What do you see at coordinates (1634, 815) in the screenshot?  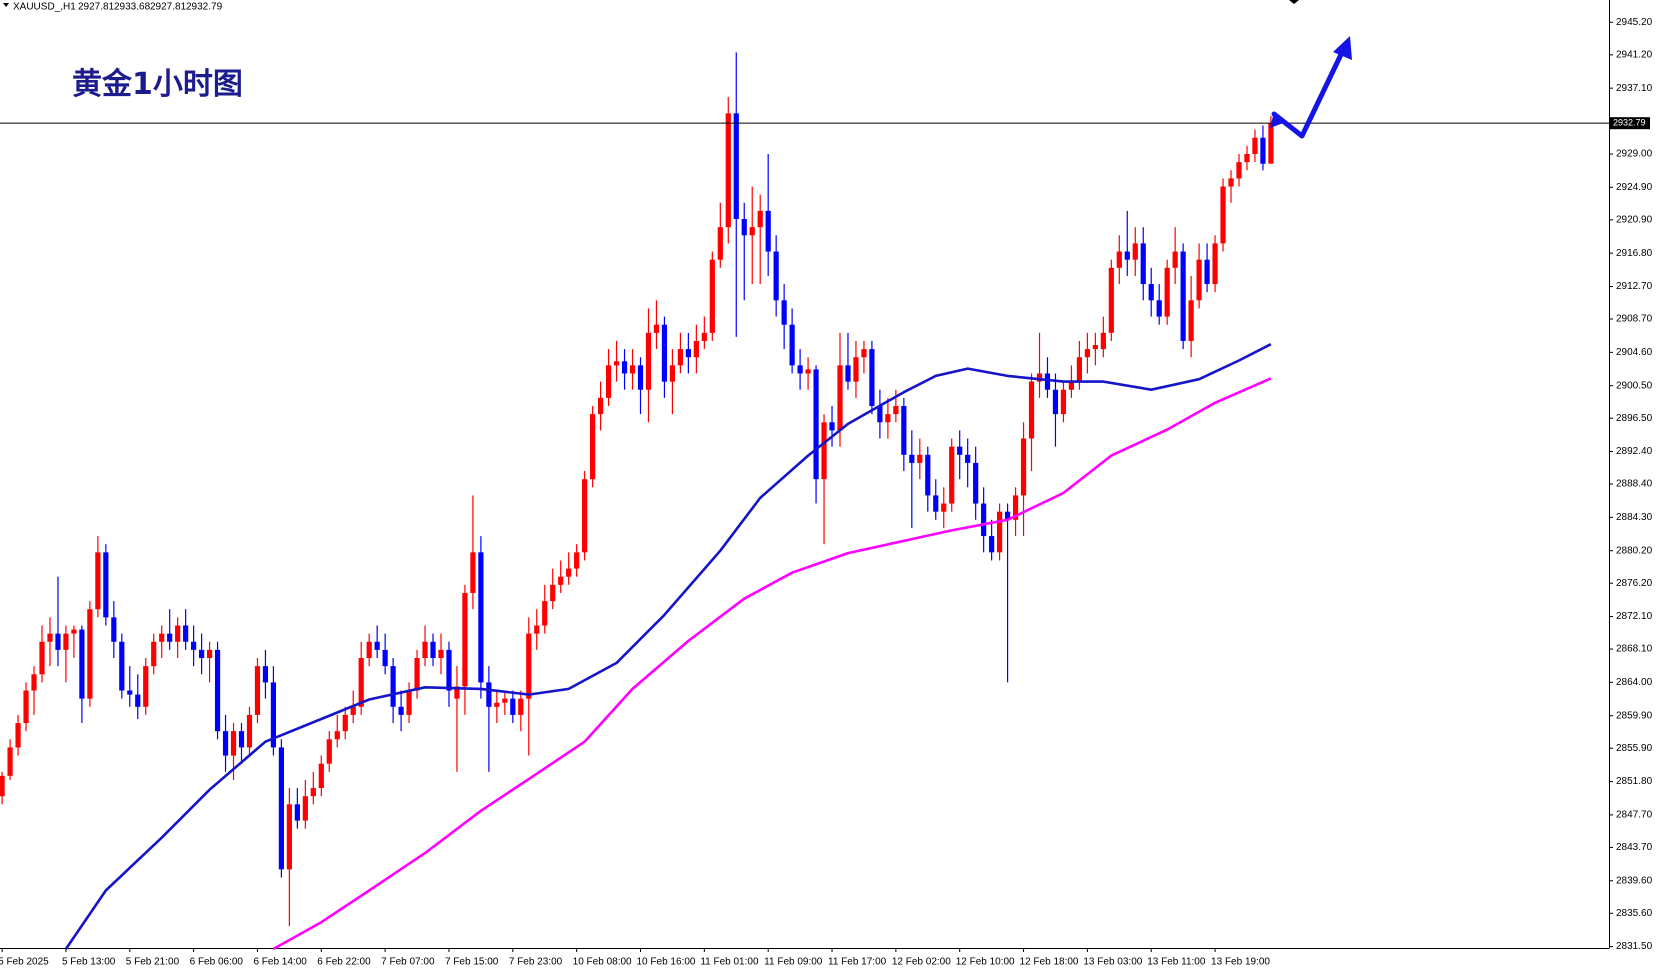 I see `y-tick-label: 2847.70` at bounding box center [1634, 815].